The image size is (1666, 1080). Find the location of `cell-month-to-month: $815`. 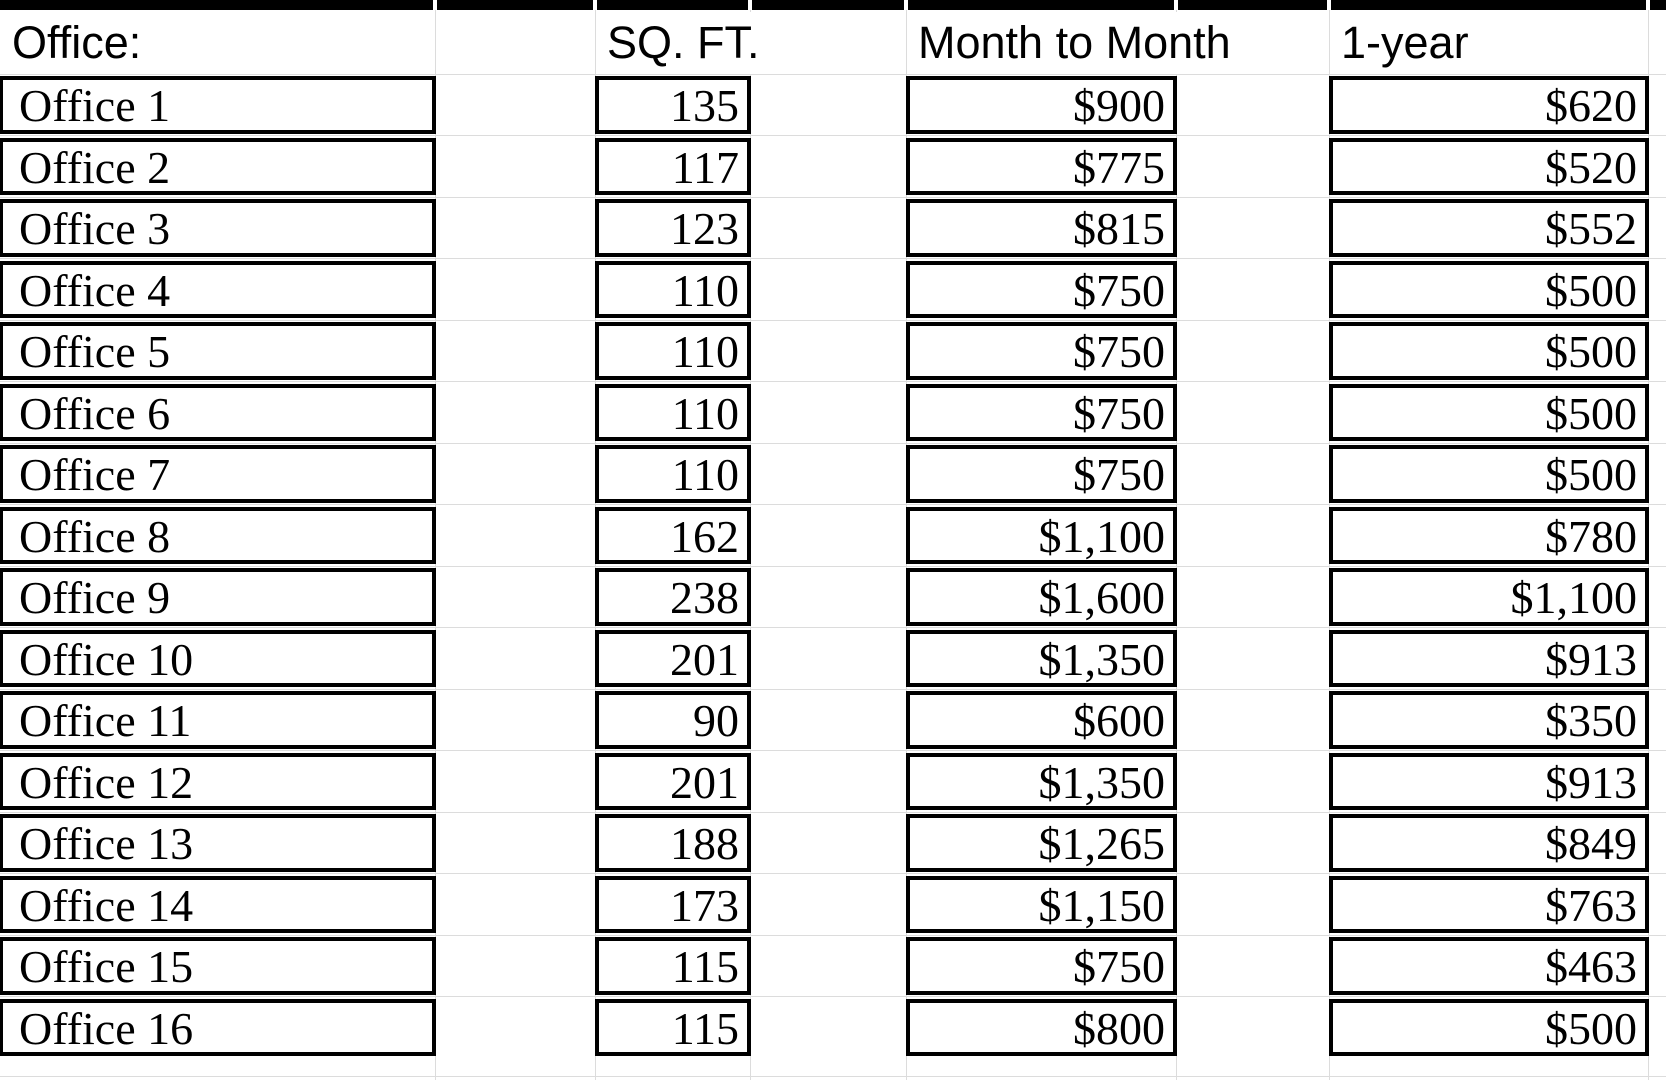

cell-month-to-month: $815 is located at coordinates (1041, 228).